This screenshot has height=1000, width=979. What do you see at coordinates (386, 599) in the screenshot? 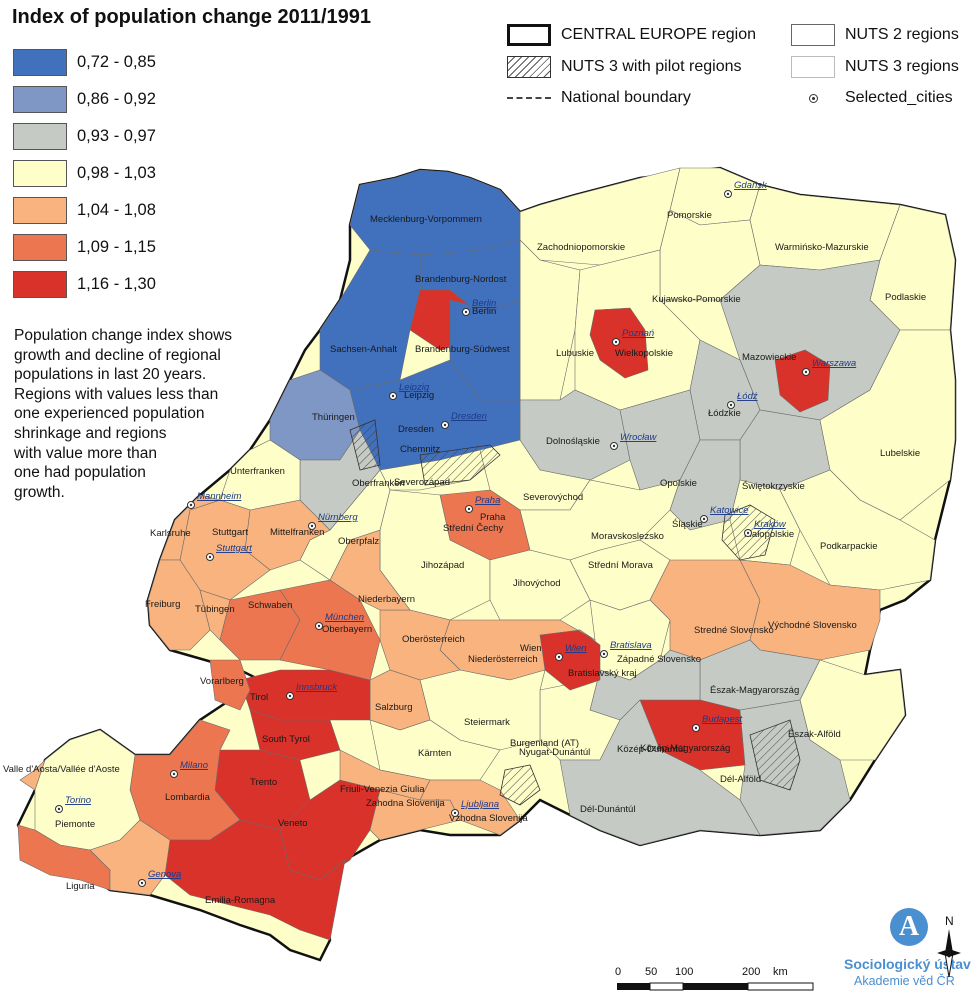
I see `region-label: Niederbayern` at bounding box center [386, 599].